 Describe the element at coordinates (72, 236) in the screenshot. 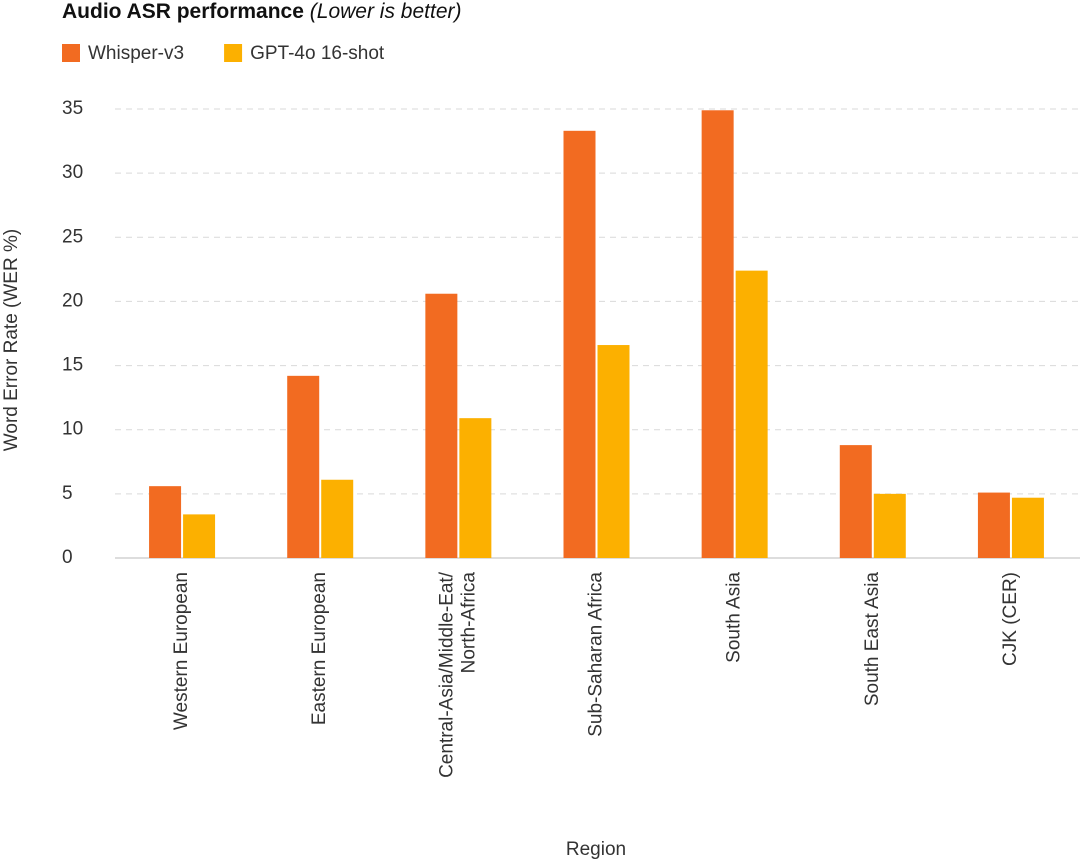

I see `y-tick-label: 25` at that location.